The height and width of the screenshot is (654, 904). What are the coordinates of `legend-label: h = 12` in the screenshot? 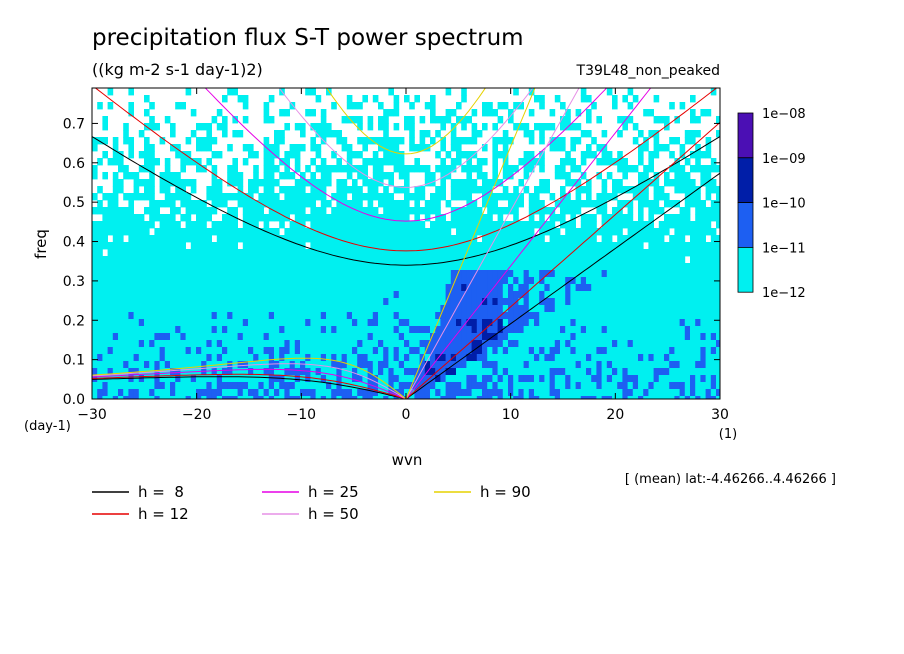 It's located at (163, 514).